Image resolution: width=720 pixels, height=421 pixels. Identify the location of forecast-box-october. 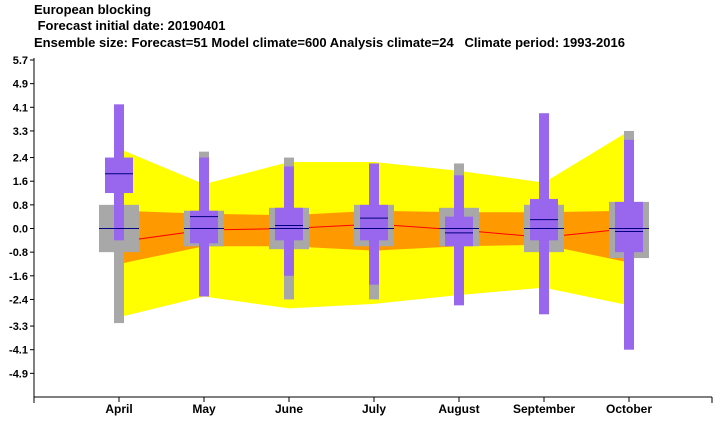
(629, 227).